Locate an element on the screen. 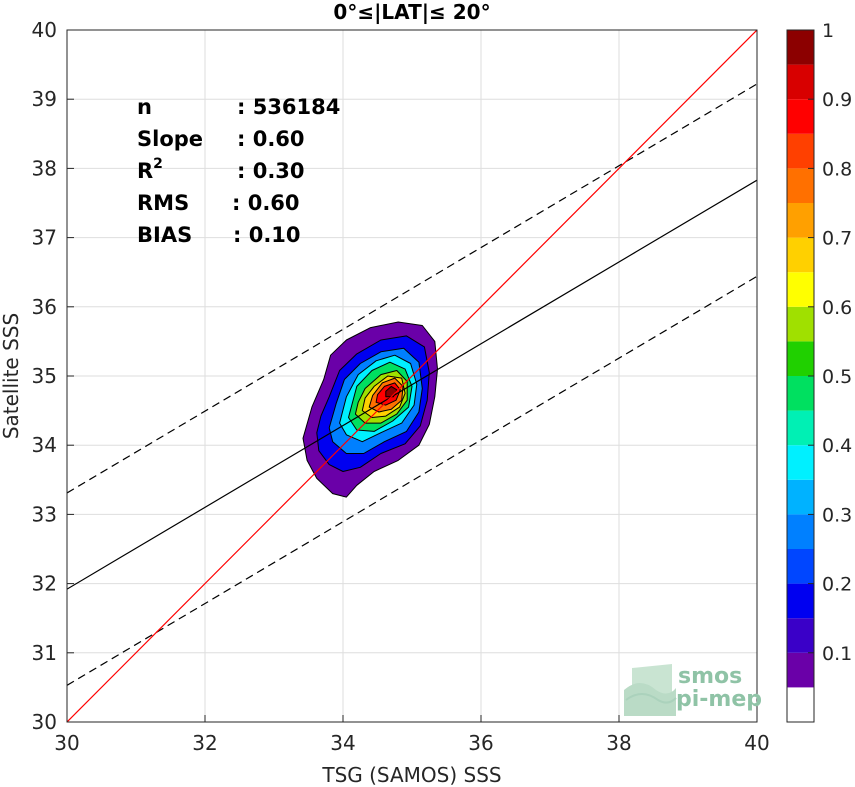 Image resolution: width=855 pixels, height=787 pixels. x-tick-label: 34 is located at coordinates (342, 743).